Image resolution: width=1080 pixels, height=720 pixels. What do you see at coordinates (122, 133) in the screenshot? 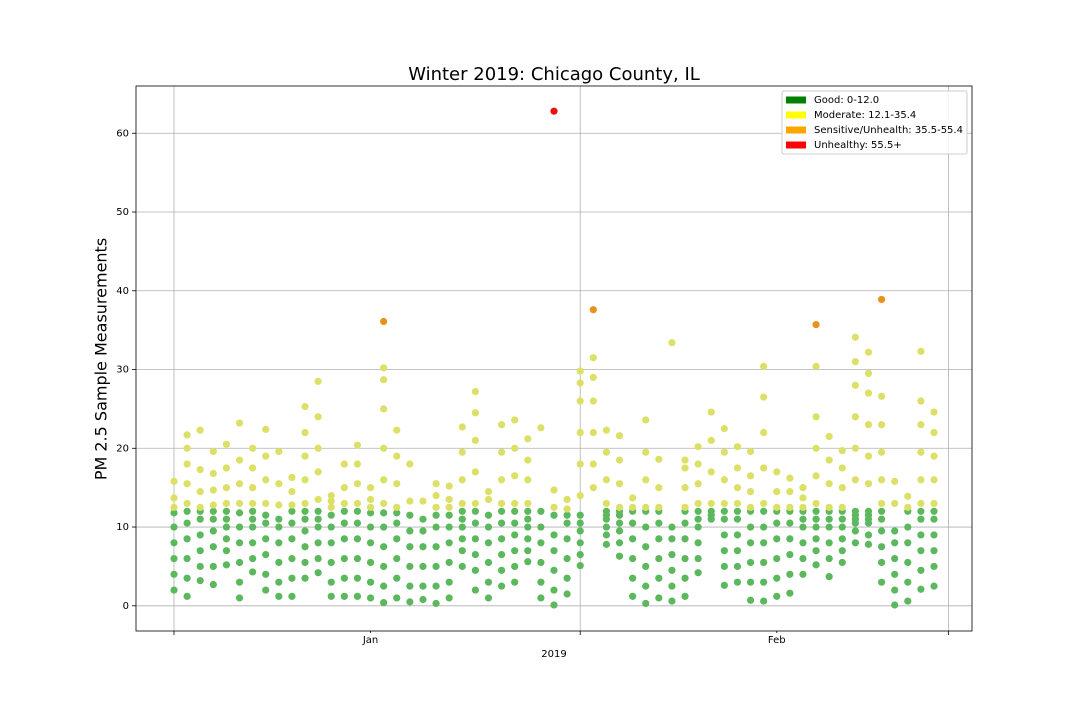
I see `y-tick-label: 60` at bounding box center [122, 133].